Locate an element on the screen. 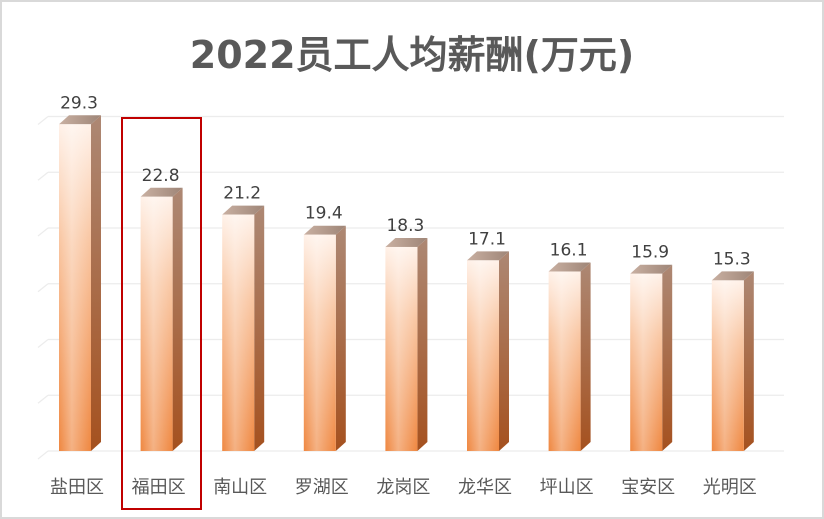  chart-title: 2022员工人均薪酬(万元) is located at coordinates (412, 55).